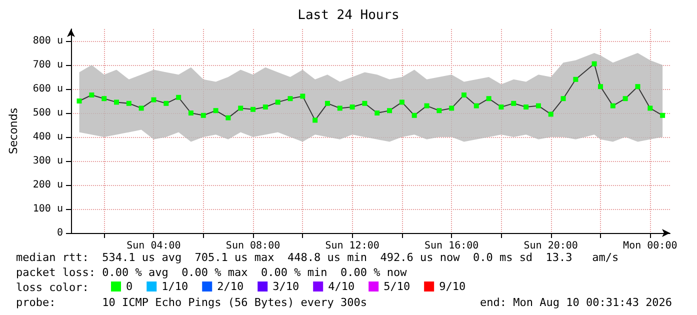 This screenshot has height=315, width=697. What do you see at coordinates (191, 302) in the screenshot?
I see `text: probe: 10 ICMP Echo Pings (56 Bytes) every 300s` at bounding box center [191, 302].